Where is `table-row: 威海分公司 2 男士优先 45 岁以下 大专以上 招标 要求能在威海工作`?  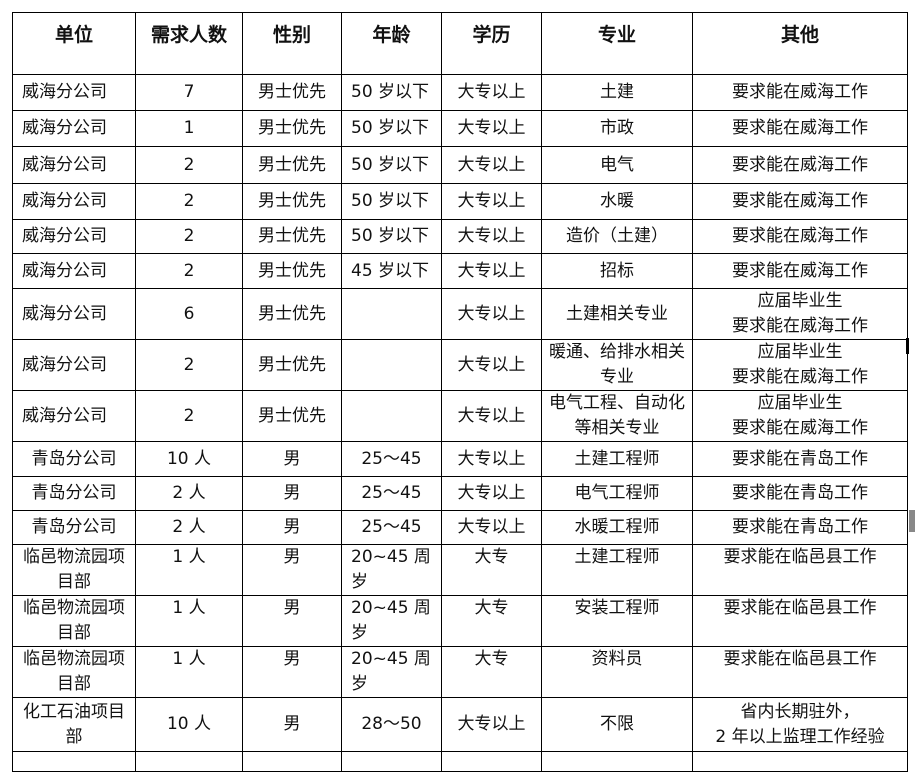
table-row: 威海分公司 2 男士优先 45 岁以下 大专以上 招标 要求能在威海工作 is located at coordinates (460, 271).